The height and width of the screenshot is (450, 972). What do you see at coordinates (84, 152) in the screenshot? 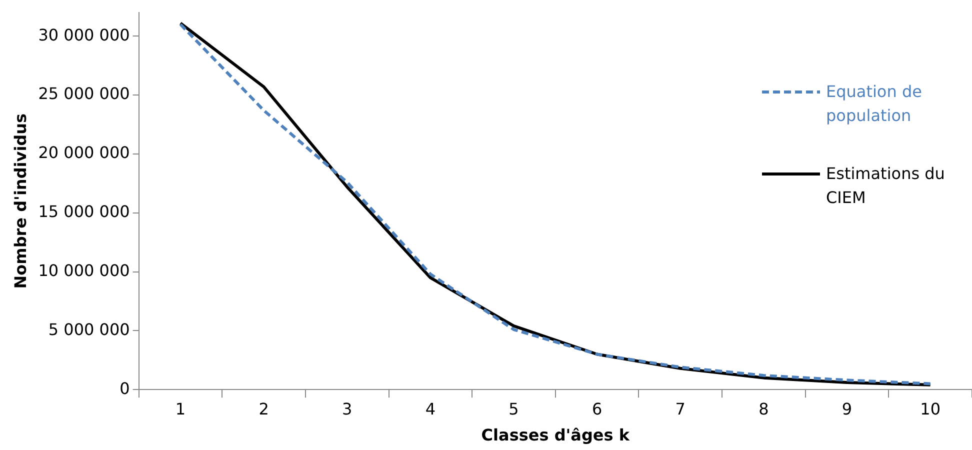
I see `y-tick-label: 20 000 000` at bounding box center [84, 152].